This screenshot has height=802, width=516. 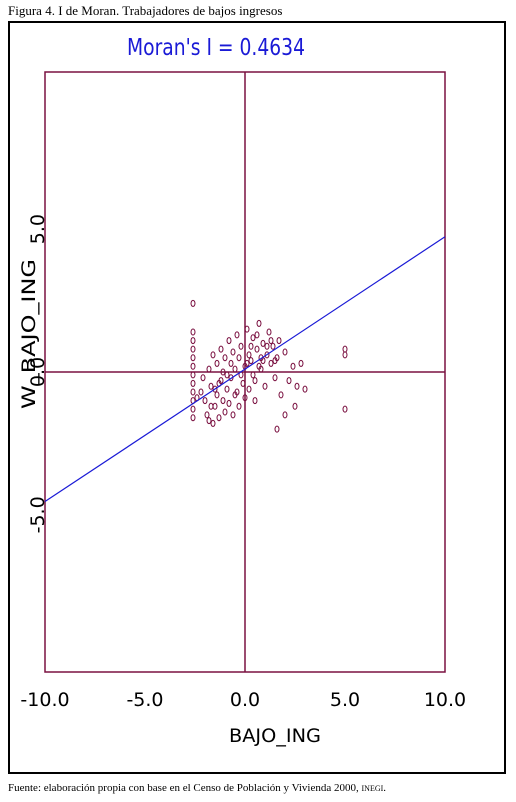 What do you see at coordinates (44, 700) in the screenshot?
I see `x-tick-label: -10.0` at bounding box center [44, 700].